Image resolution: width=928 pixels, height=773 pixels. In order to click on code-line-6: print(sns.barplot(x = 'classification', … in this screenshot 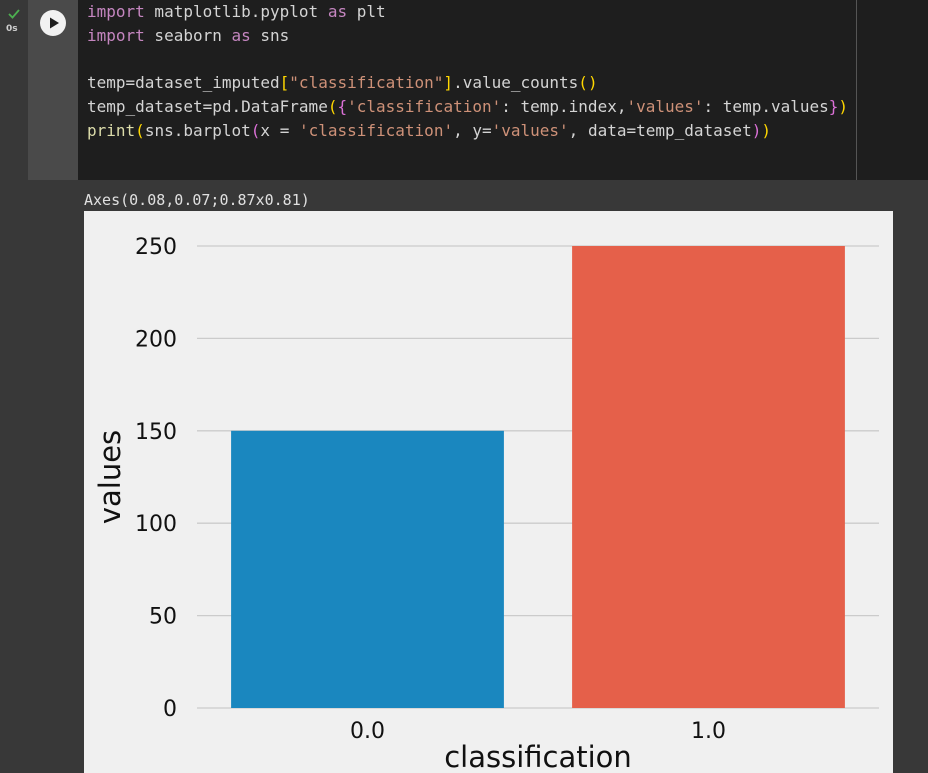, I will do `click(429, 130)`.